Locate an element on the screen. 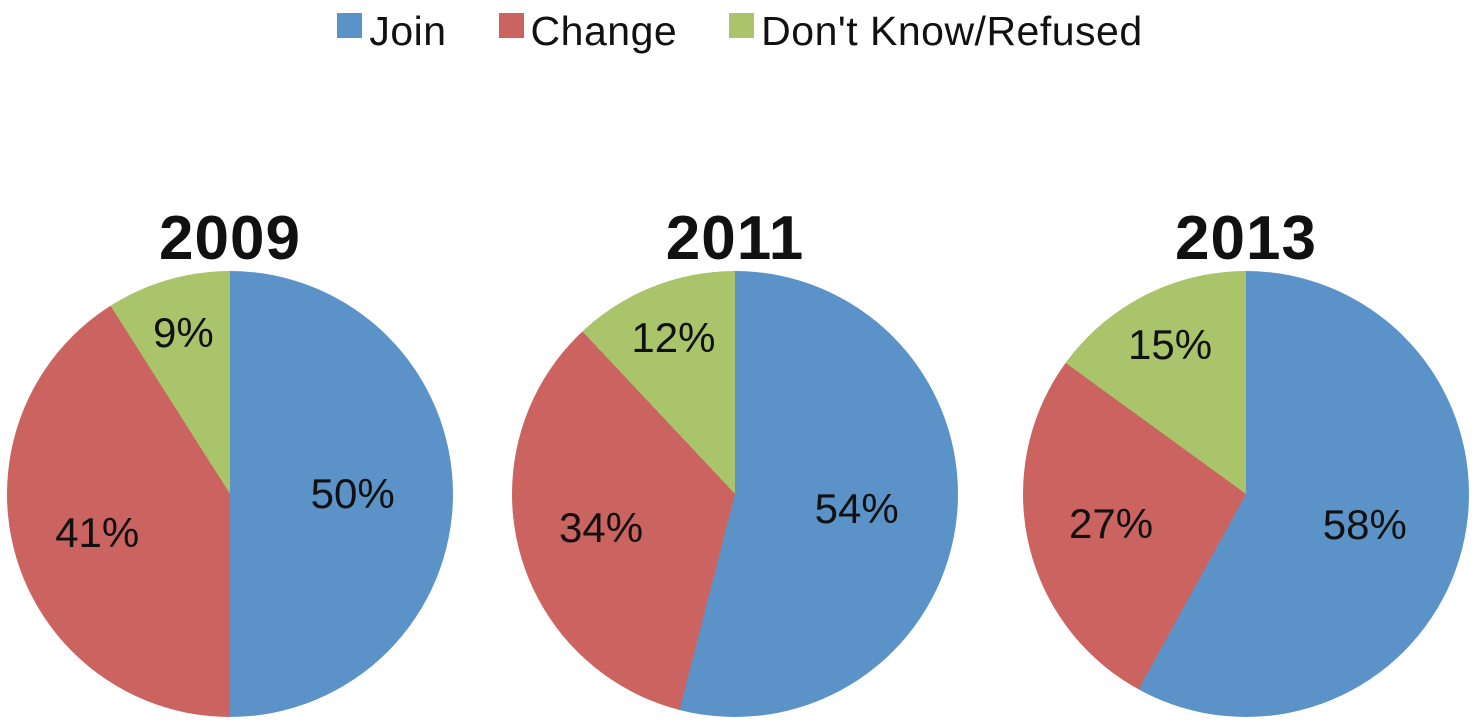 The image size is (1480, 723). slice-label: 15% is located at coordinates (1170, 344).